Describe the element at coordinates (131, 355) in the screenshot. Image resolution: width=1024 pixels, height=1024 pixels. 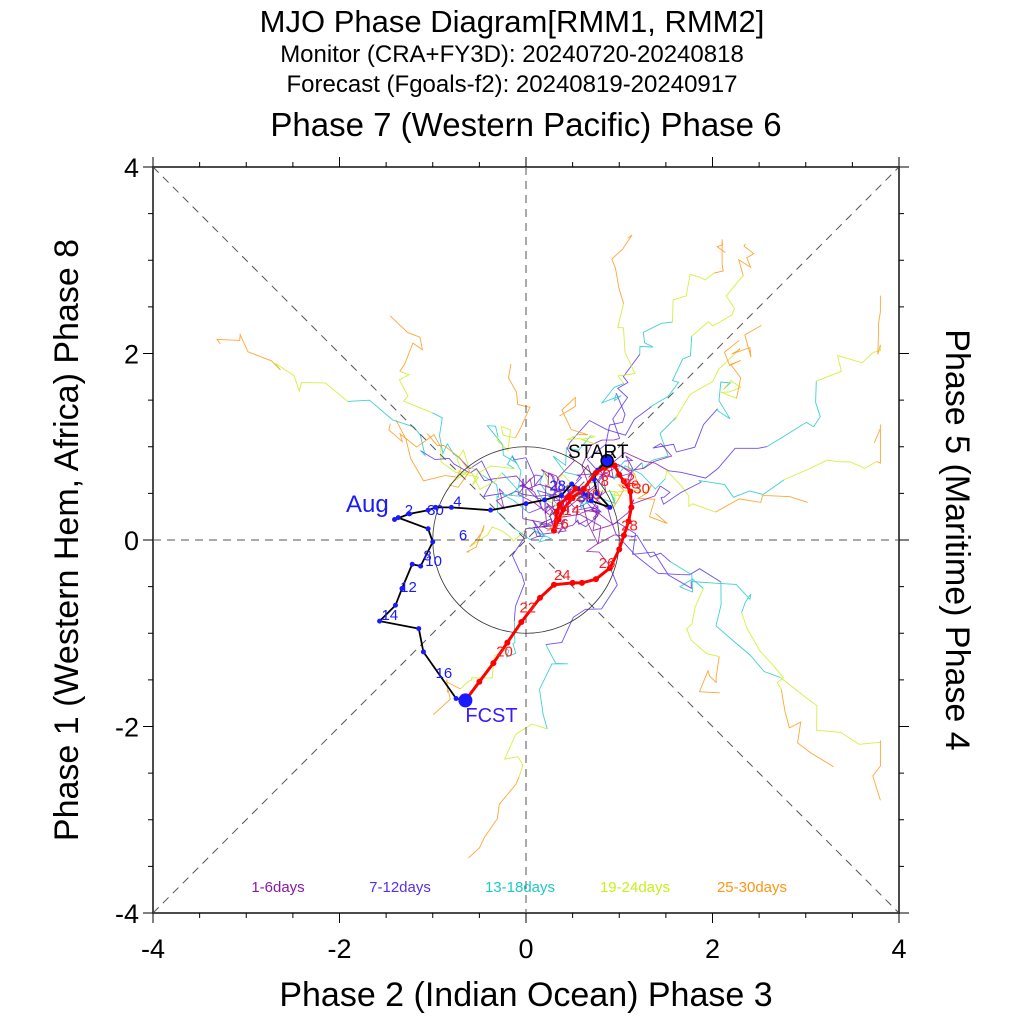
I see `y-tick-label: 2` at that location.